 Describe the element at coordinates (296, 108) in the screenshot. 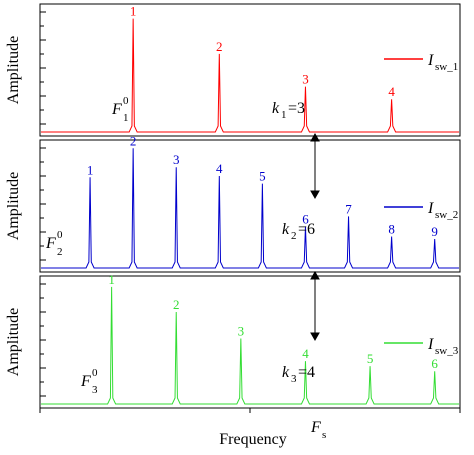

I see `svg-text: =3` at that location.